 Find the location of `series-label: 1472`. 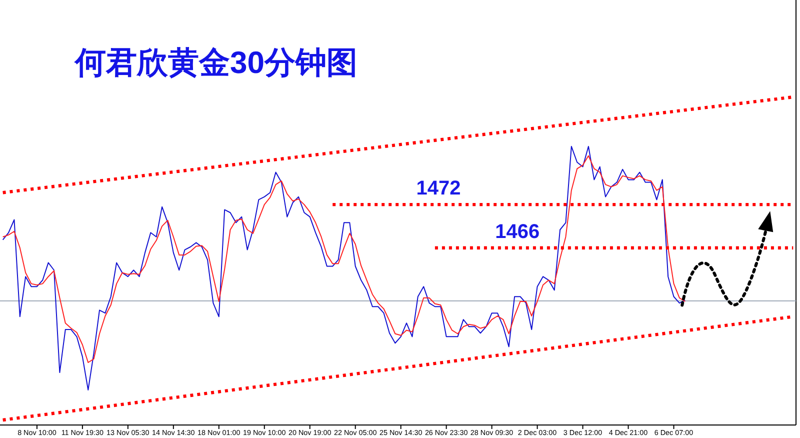

series-label: 1472 is located at coordinates (438, 189).